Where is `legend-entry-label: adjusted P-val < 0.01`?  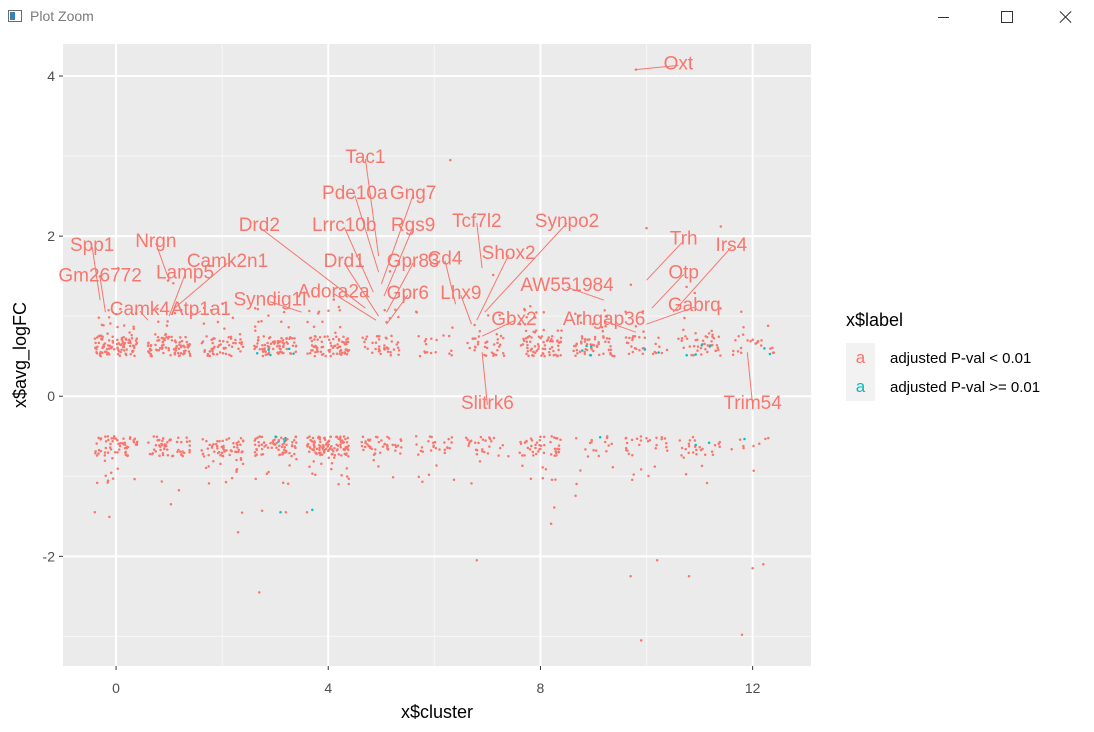
legend-entry-label: adjusted P-val < 0.01 is located at coordinates (960, 358).